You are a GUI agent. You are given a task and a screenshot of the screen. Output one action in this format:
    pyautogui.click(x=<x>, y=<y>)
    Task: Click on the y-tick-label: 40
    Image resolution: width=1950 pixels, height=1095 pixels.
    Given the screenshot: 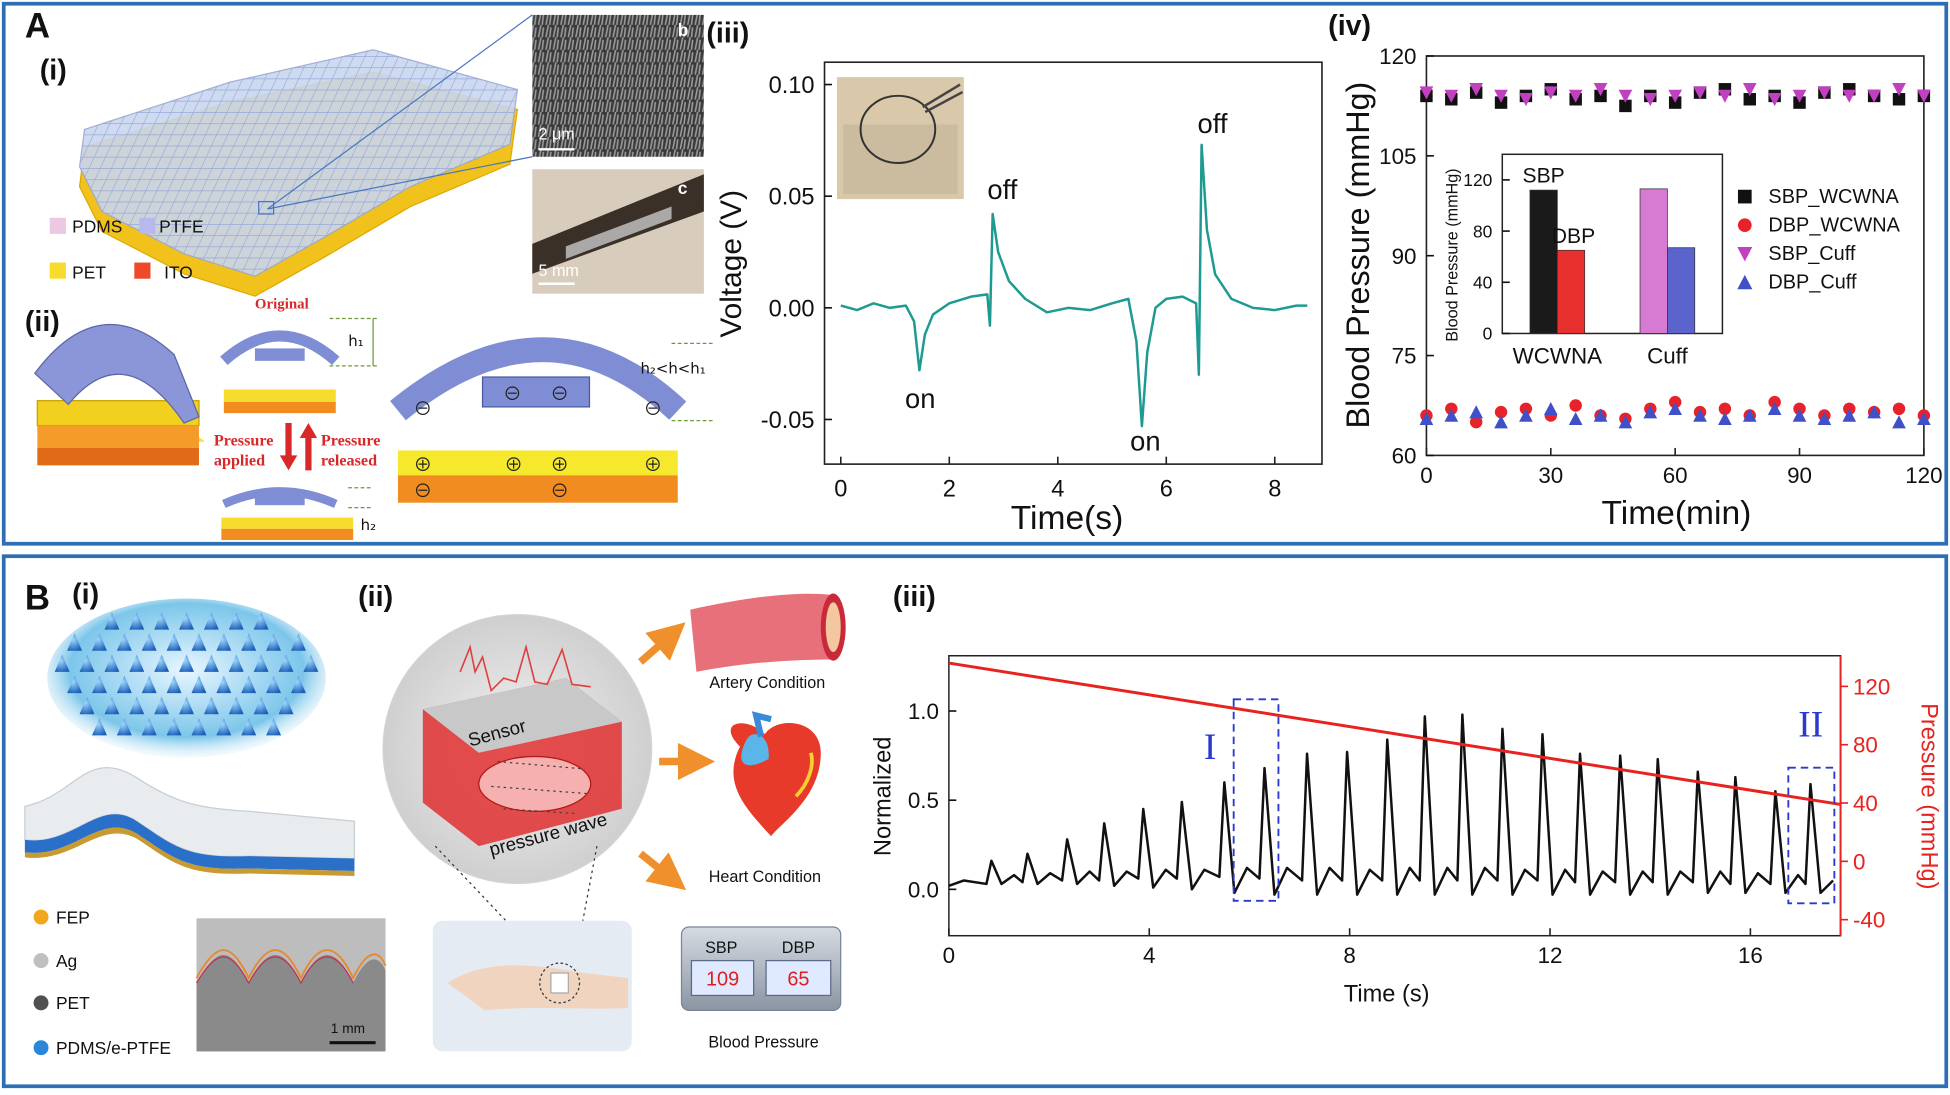 What is the action you would take?
    pyautogui.click(x=1482, y=283)
    